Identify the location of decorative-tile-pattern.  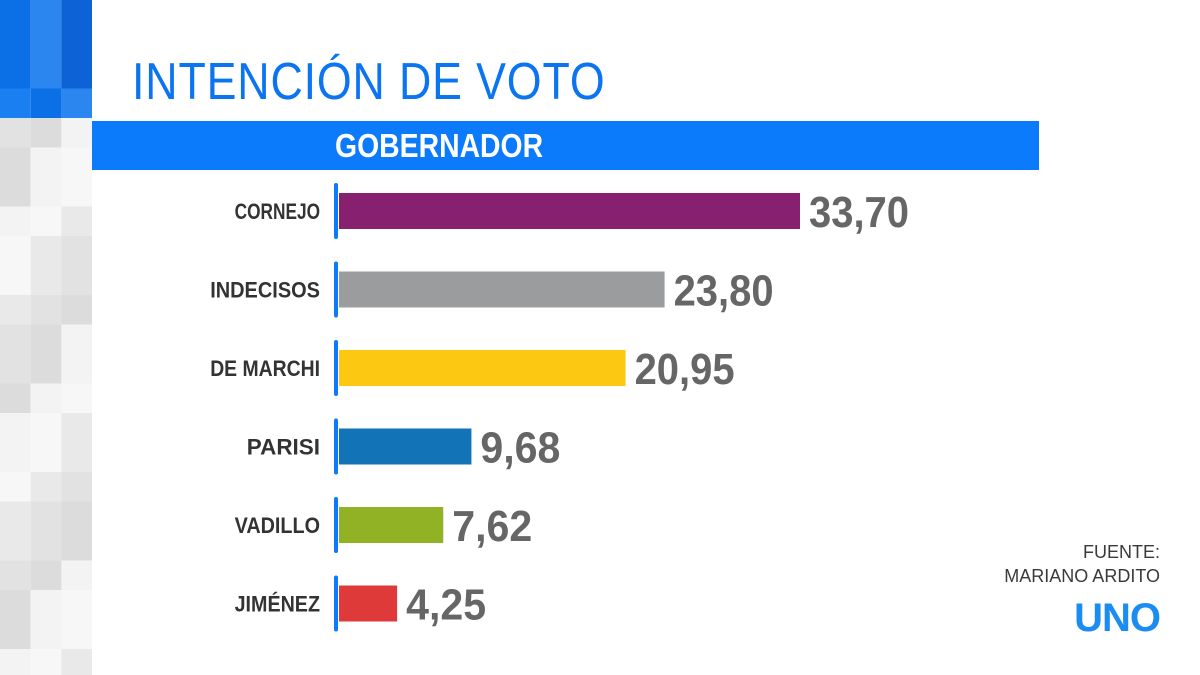
(46, 337).